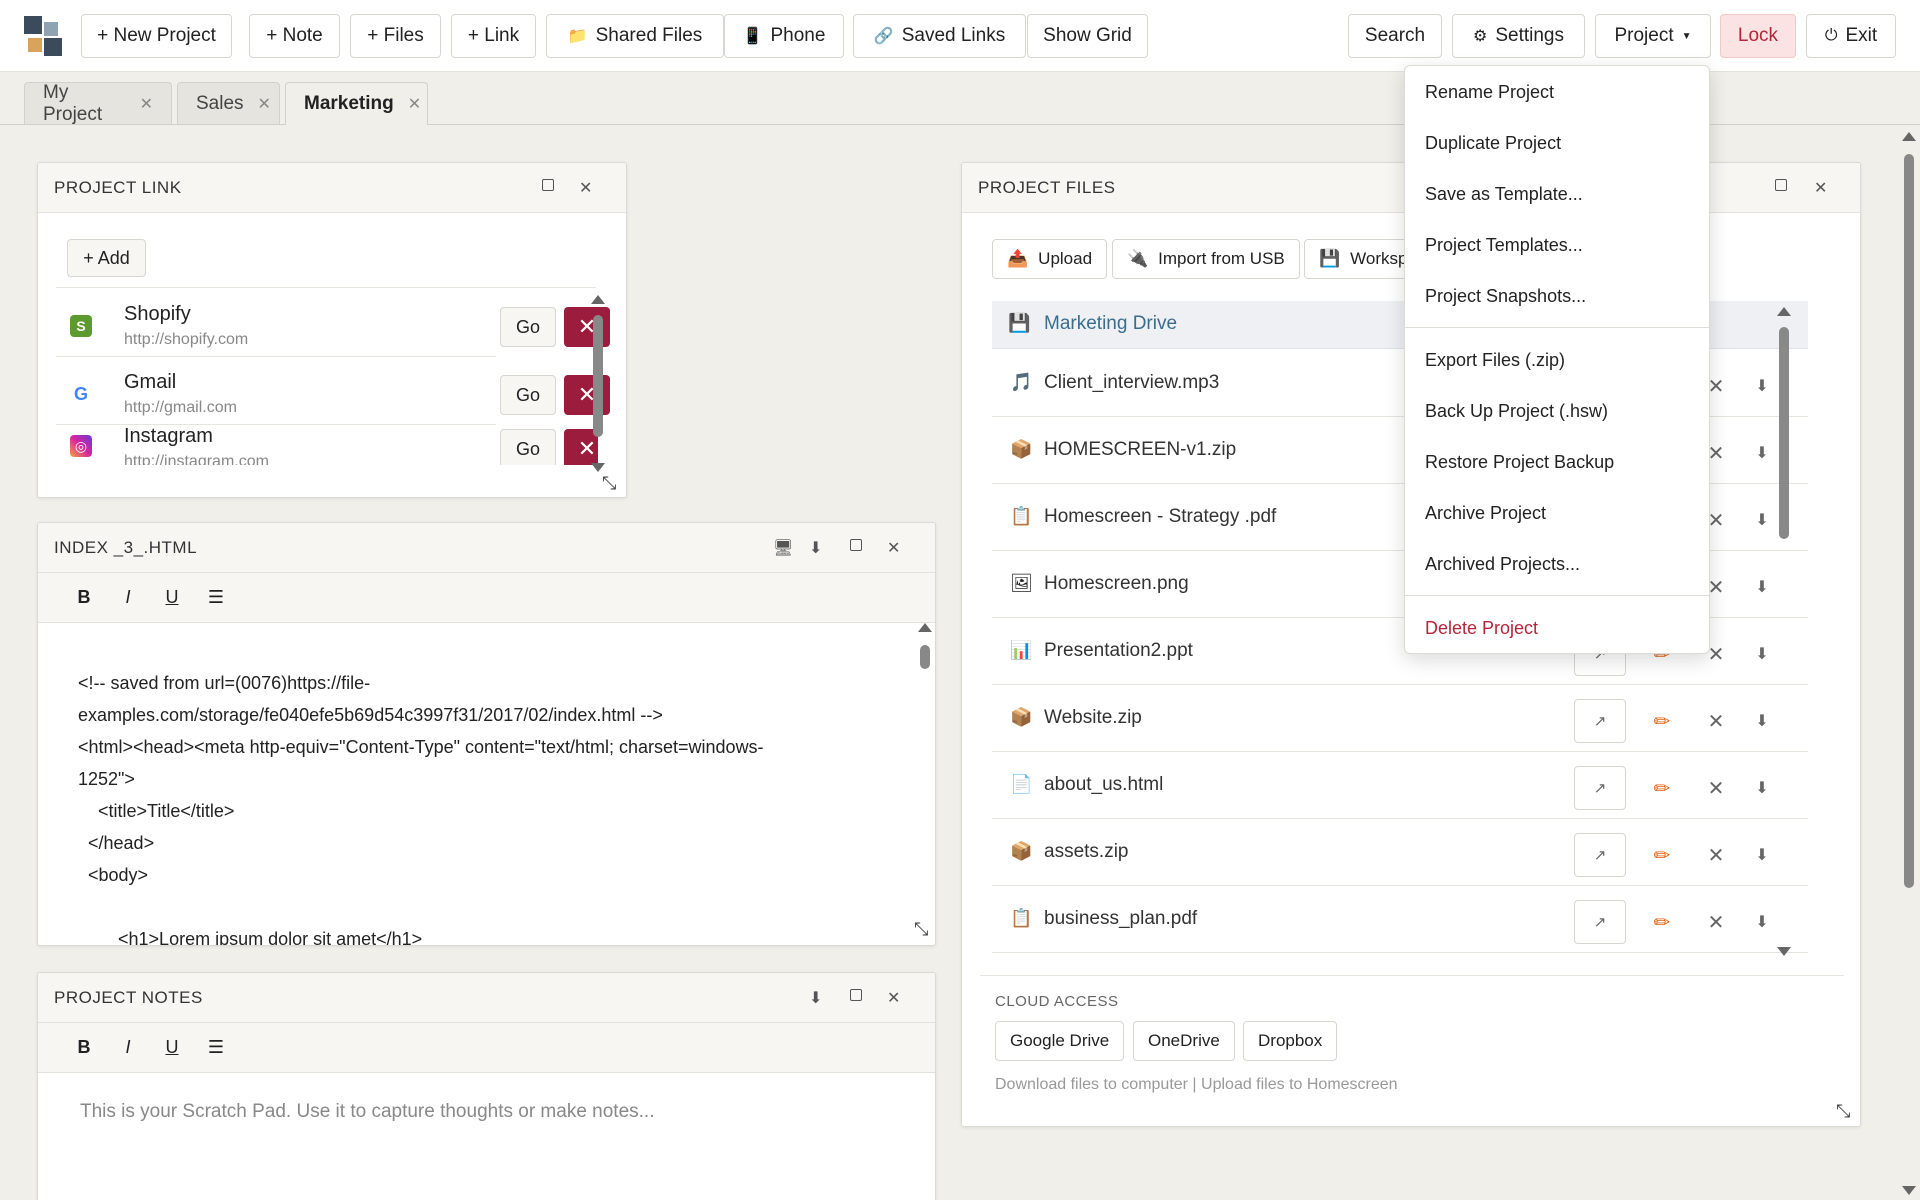  I want to click on new-project-button: + New Project, so click(156, 36).